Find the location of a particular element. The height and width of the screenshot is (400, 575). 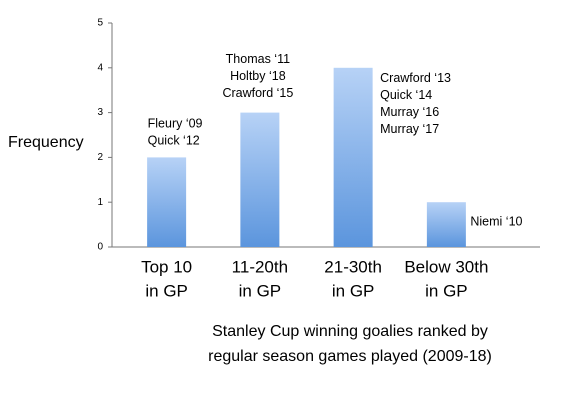

annotation: Crawford ‘13 is located at coordinates (415, 78).